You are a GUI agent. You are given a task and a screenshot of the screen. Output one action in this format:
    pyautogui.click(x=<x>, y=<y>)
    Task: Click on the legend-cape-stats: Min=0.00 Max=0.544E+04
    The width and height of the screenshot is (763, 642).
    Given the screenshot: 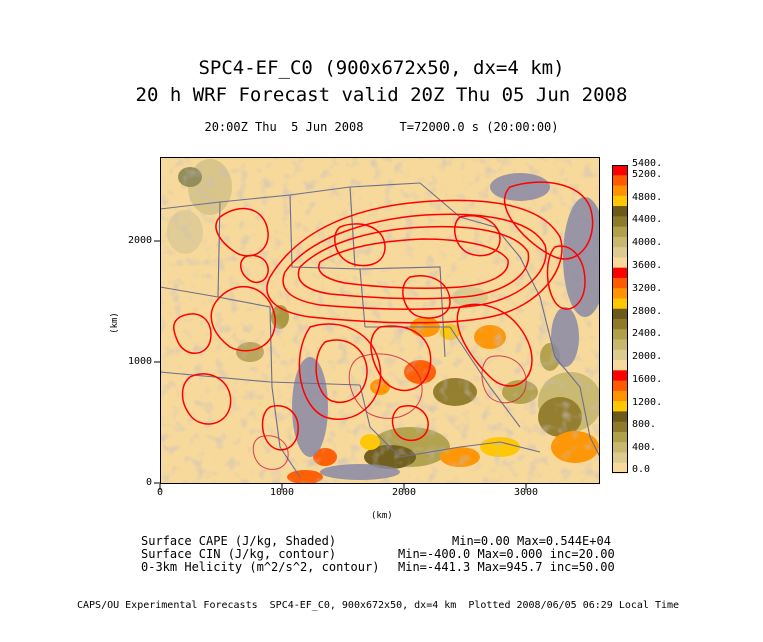 What is the action you would take?
    pyautogui.click(x=531, y=541)
    